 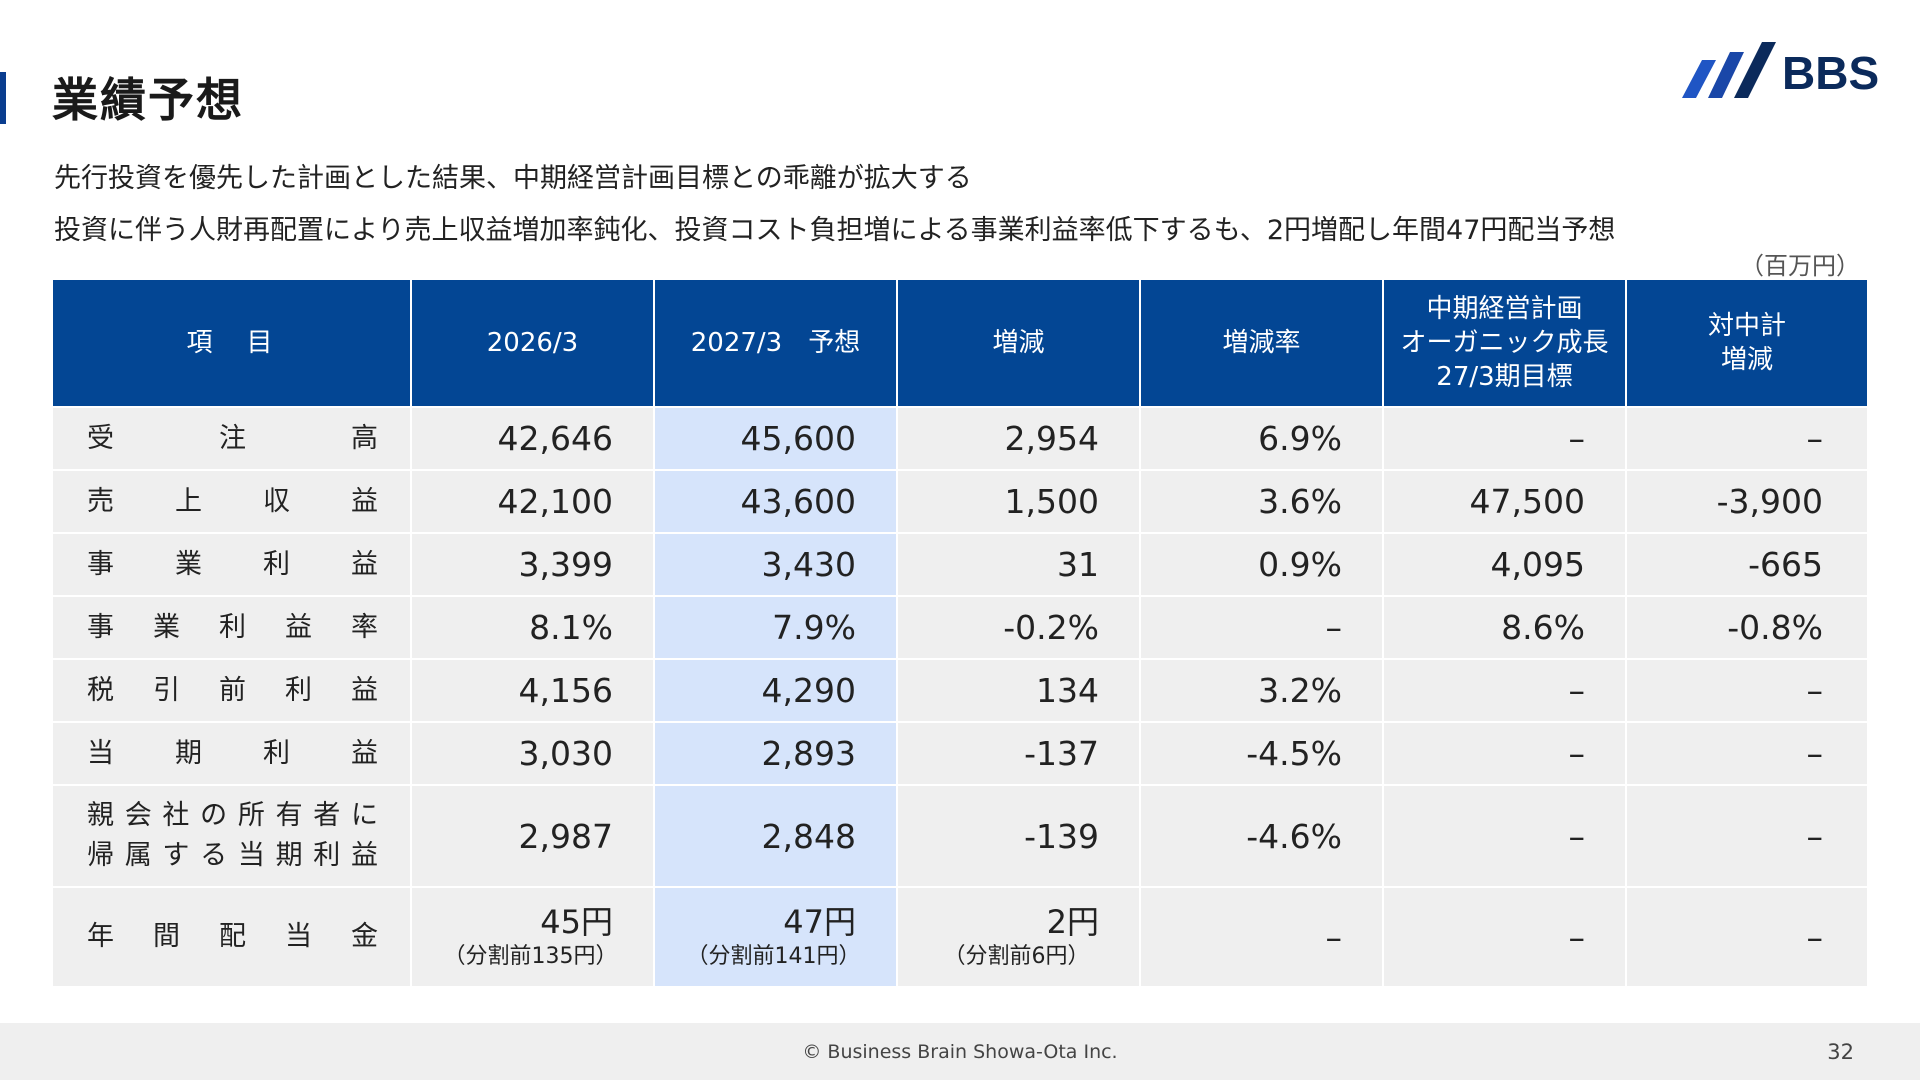 I want to click on cell-value: -4.5%, so click(x=1262, y=753).